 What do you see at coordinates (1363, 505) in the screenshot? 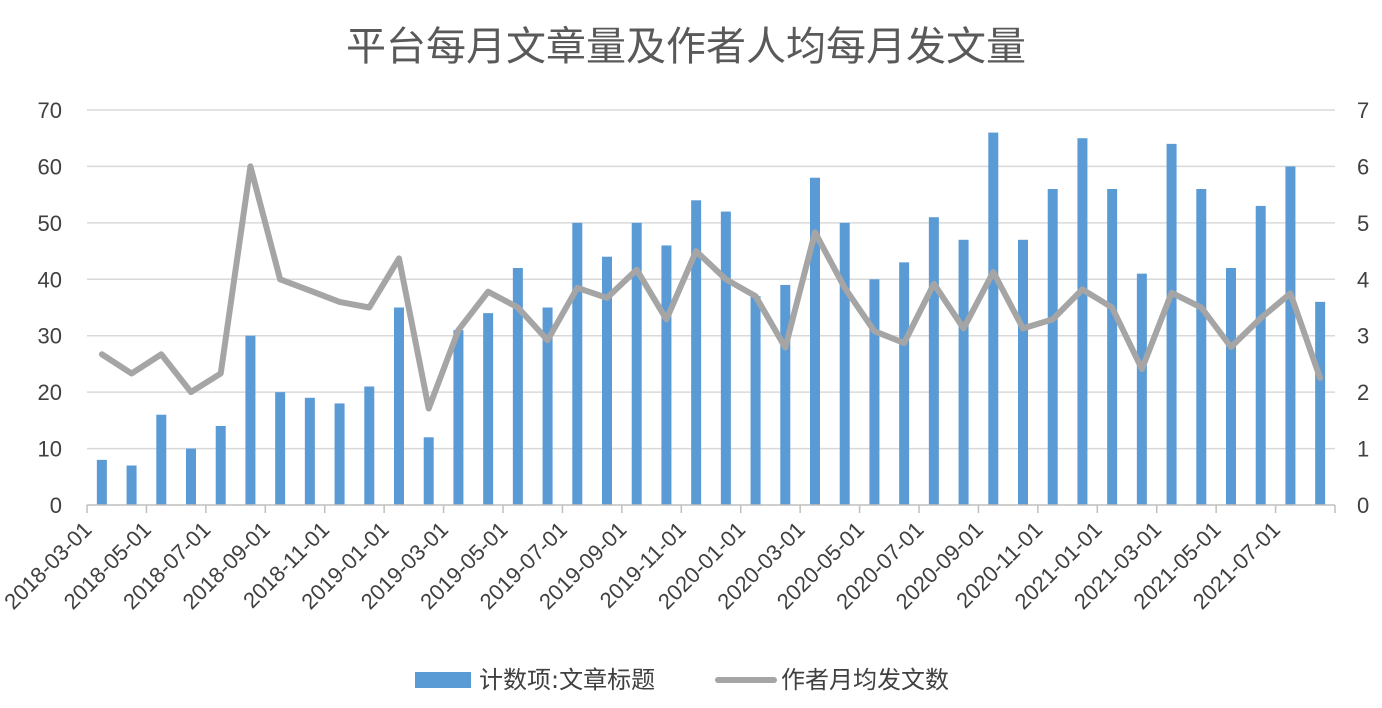
I see `y-right-tick-label: 0` at bounding box center [1363, 505].